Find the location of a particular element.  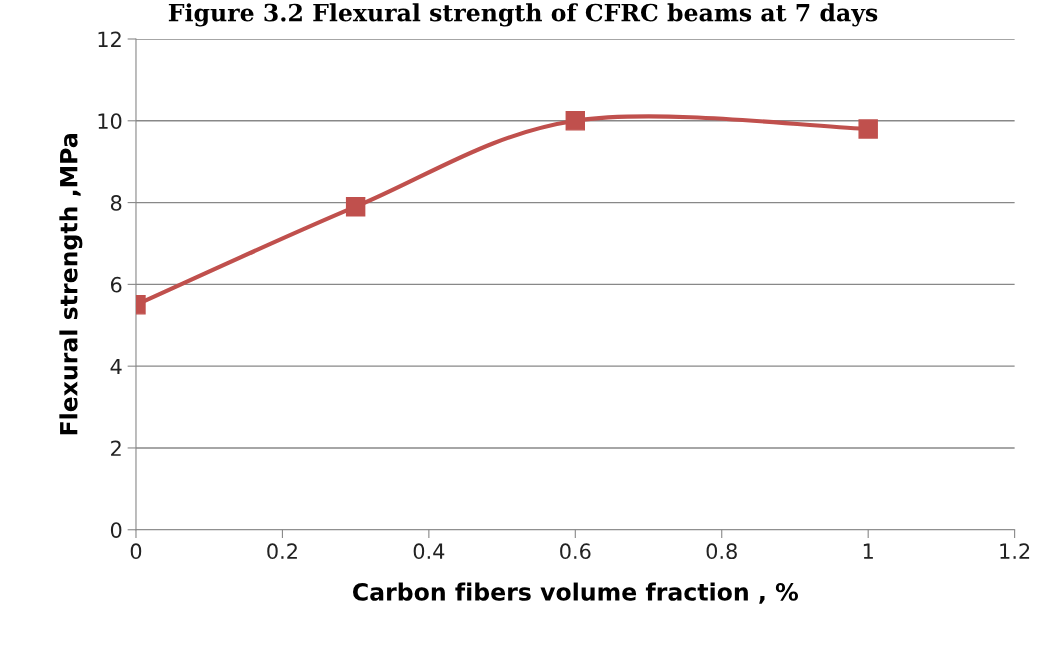

y-tick-label: 10 is located at coordinates (110, 121).